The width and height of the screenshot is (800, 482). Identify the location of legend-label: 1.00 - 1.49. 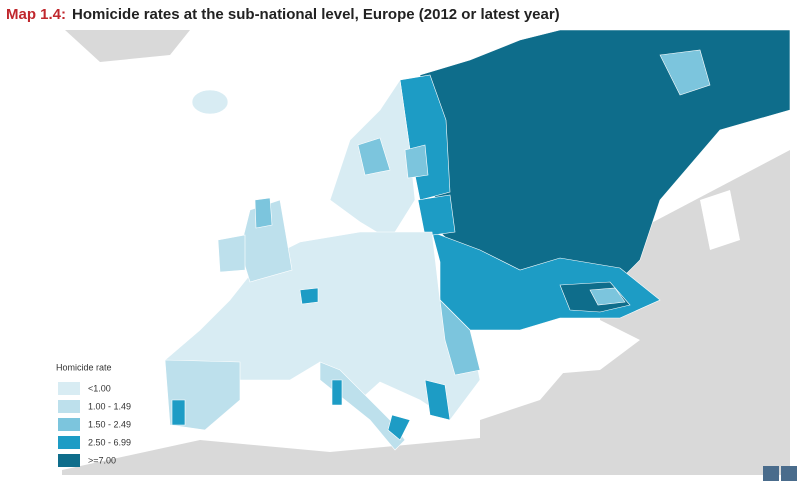
(109, 406).